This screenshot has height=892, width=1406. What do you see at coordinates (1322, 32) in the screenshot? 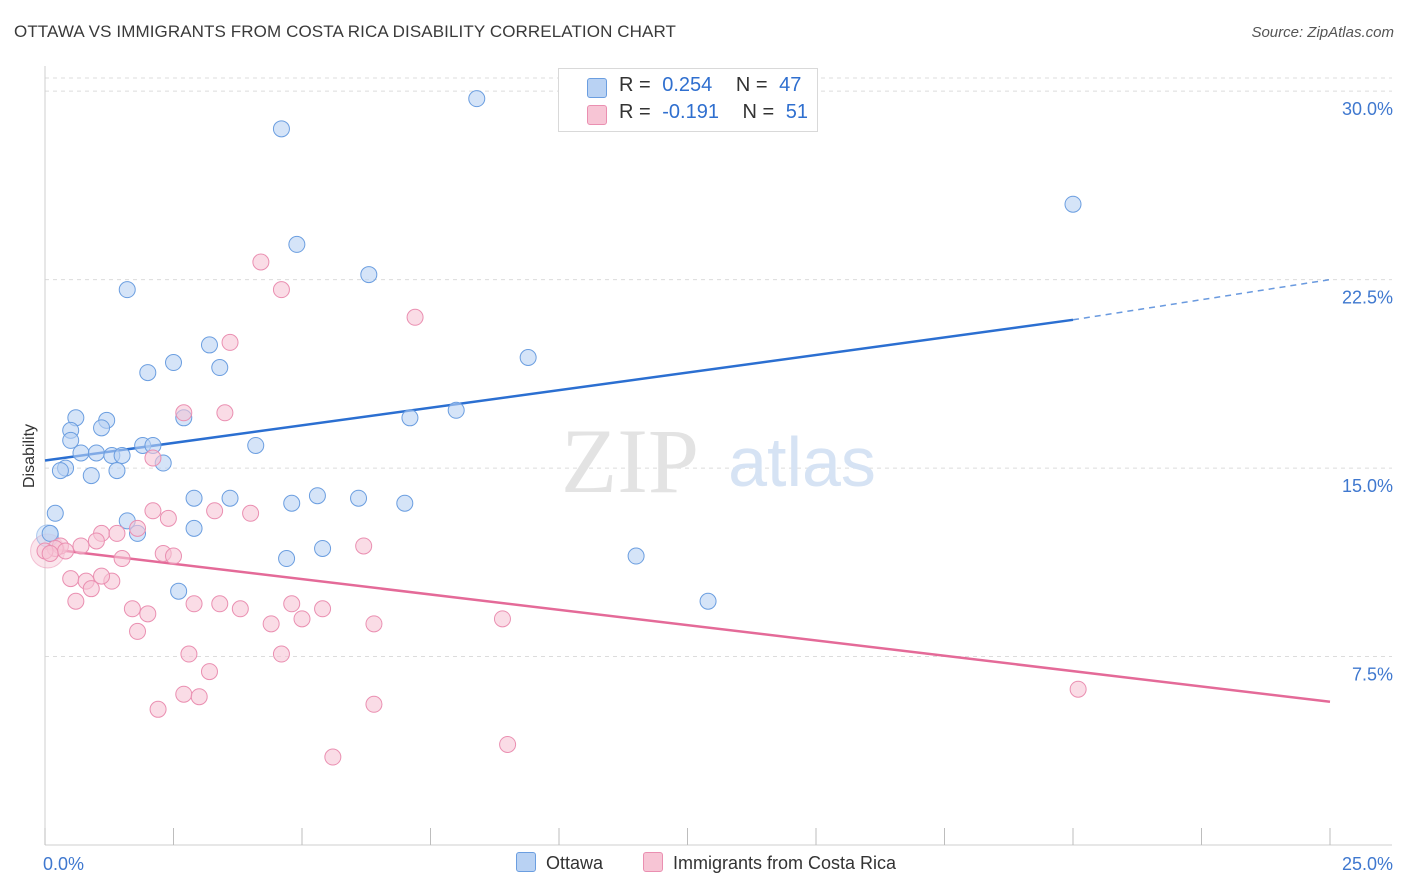
I see `source-credit: Source: ZipAtlas.com` at bounding box center [1322, 32].